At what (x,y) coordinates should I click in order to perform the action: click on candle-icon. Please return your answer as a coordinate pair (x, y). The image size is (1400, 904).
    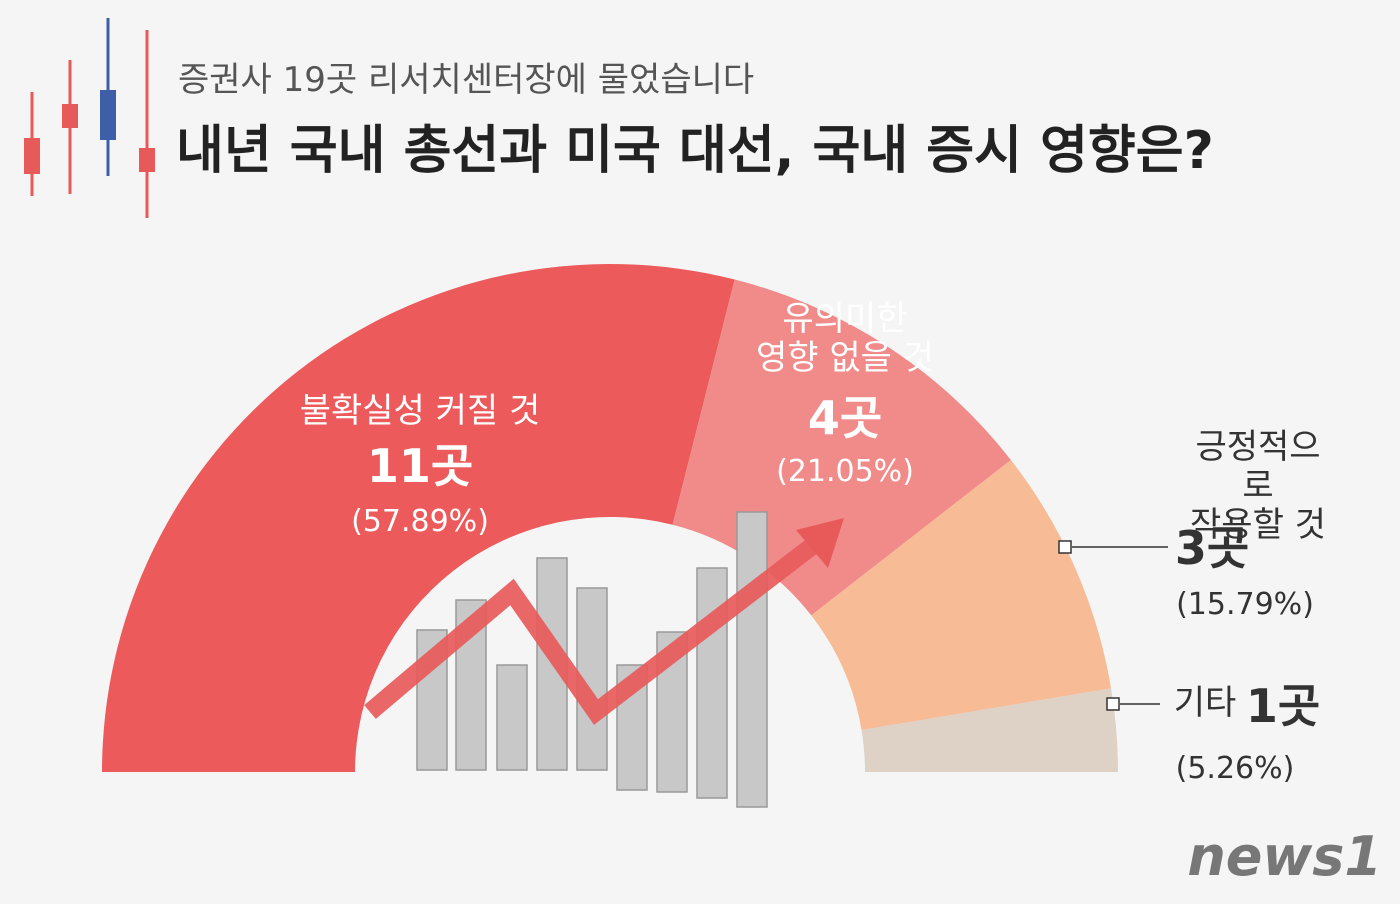
    Looking at the image, I should click on (89, 118).